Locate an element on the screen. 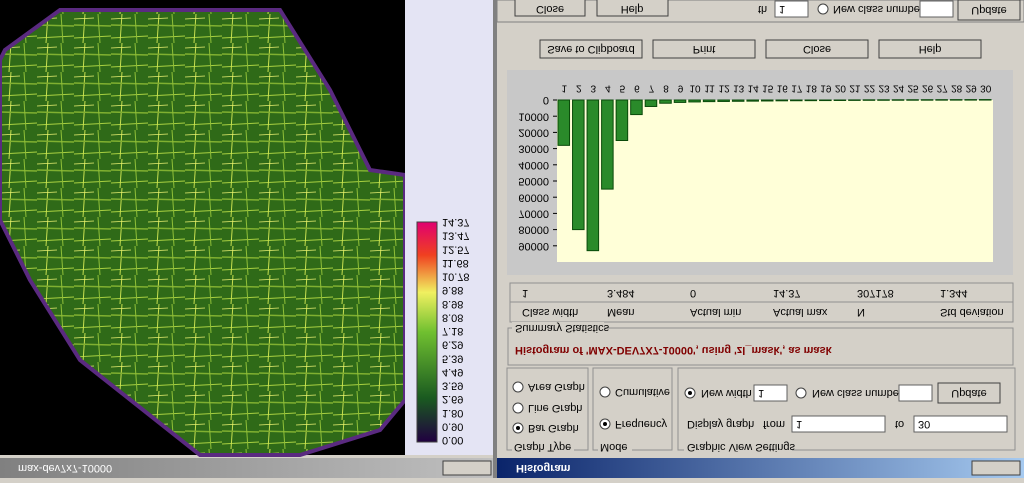 The image size is (1024, 483). x-tick-label: 11 is located at coordinates (709, 87).